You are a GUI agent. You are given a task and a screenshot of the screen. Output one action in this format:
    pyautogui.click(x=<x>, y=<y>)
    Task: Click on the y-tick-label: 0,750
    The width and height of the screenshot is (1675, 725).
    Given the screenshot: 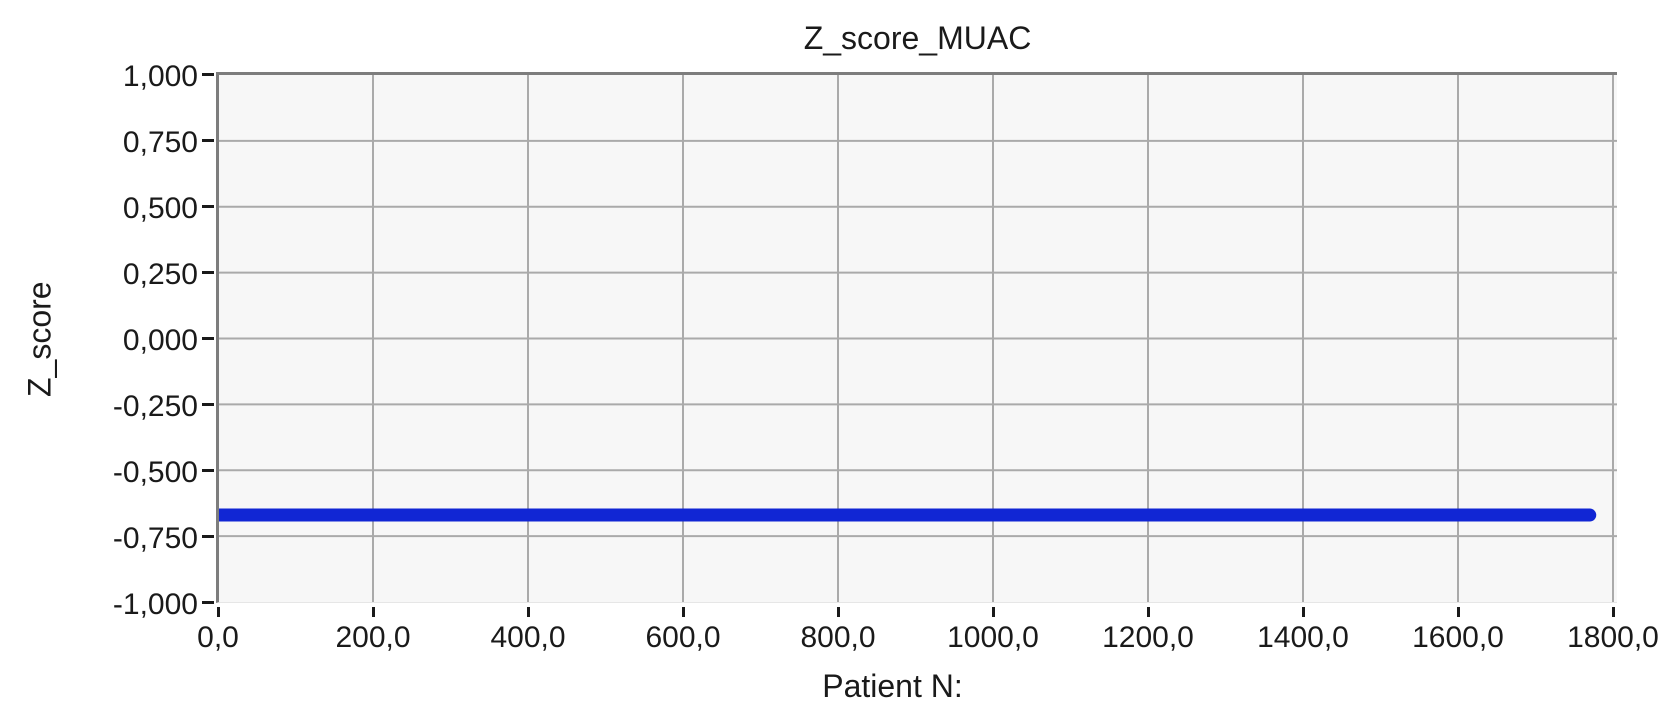 What is the action you would take?
    pyautogui.click(x=160, y=142)
    